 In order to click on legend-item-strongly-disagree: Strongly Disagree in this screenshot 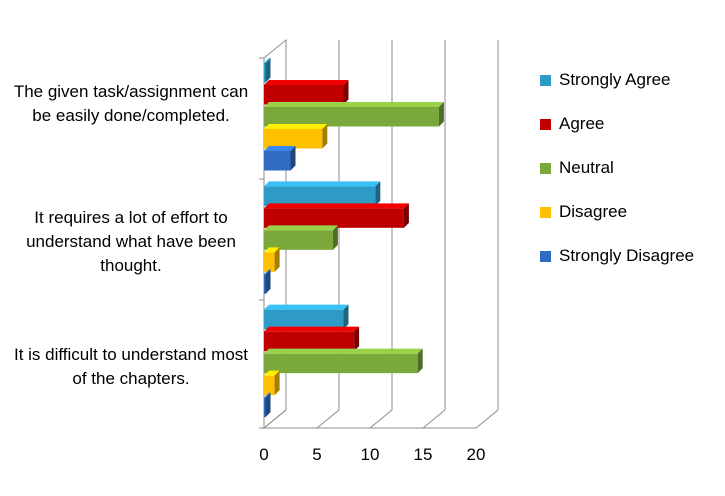, I will do `click(617, 256)`.